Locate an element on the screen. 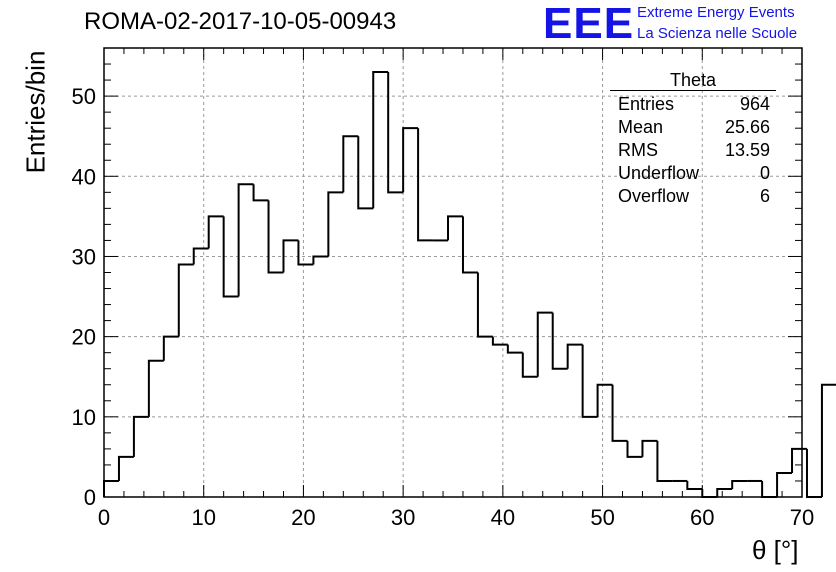  eee-logo: EEE is located at coordinates (589, 24).